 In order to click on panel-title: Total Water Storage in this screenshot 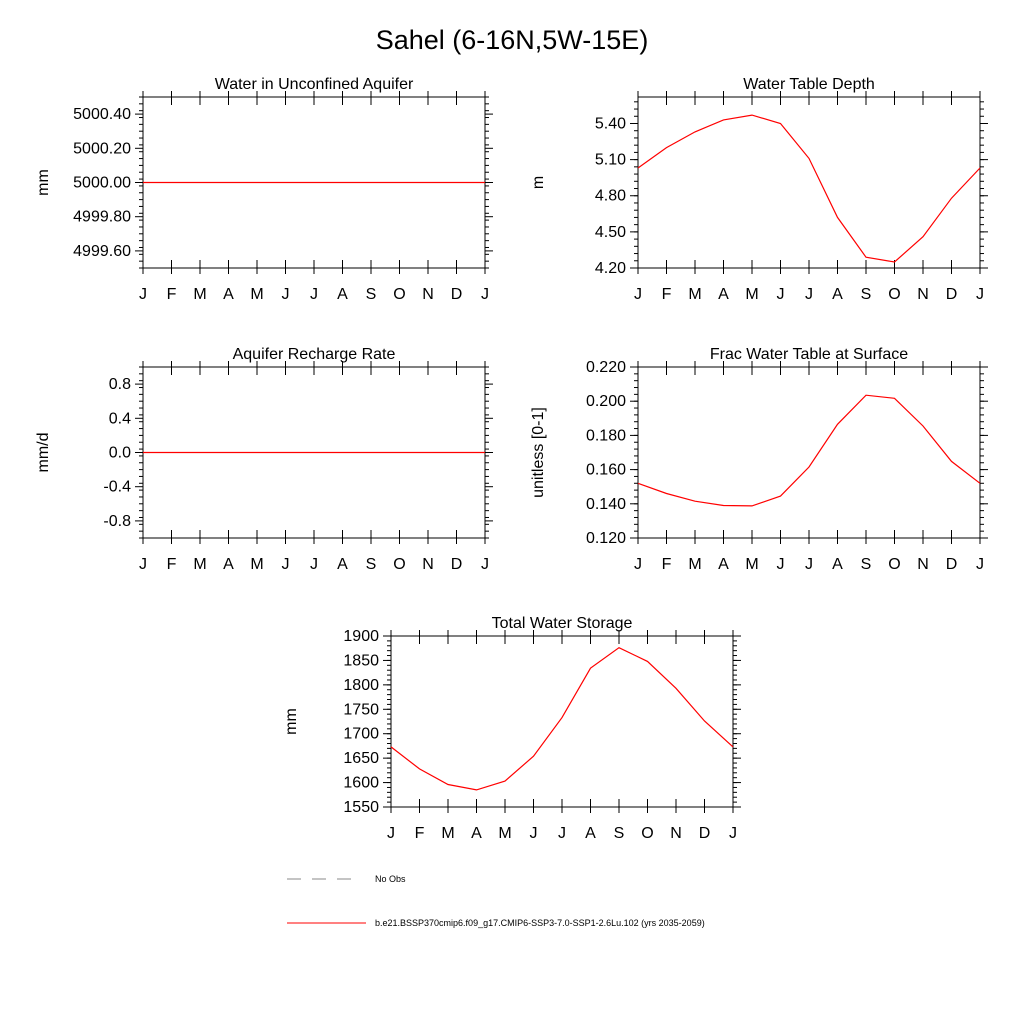, I will do `click(562, 623)`.